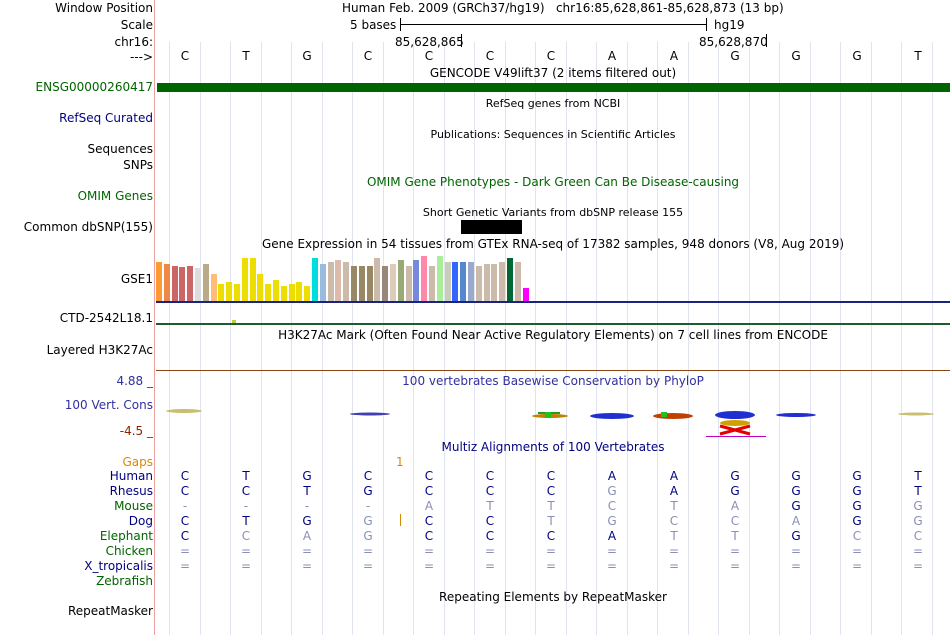  Describe the element at coordinates (429, 42) in the screenshot. I see `position-left: 85,628,865` at that location.